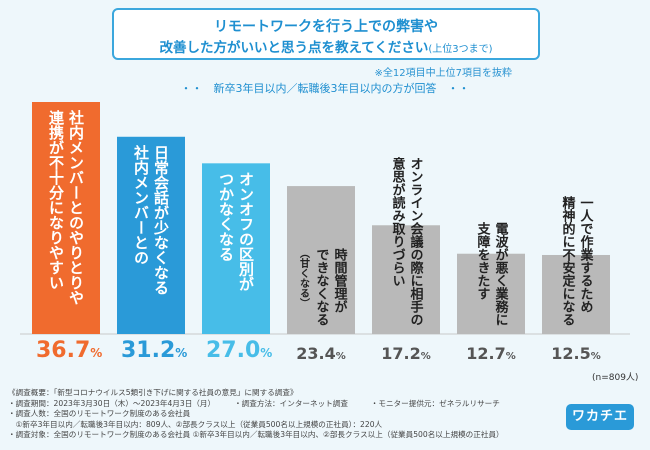 The image size is (650, 450). I want to click on bar-category-label: できなくなる, so click(322, 287).